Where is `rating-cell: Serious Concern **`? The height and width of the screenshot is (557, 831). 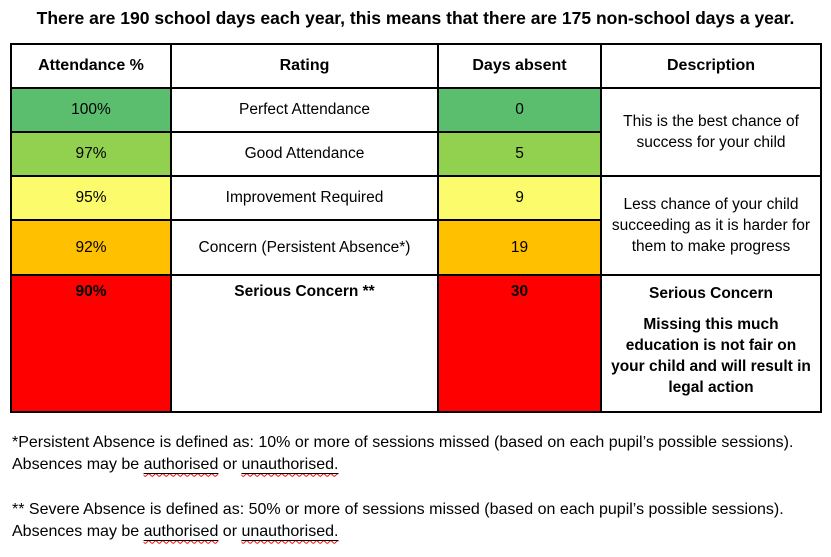
rating-cell: Serious Concern ** is located at coordinates (304, 343).